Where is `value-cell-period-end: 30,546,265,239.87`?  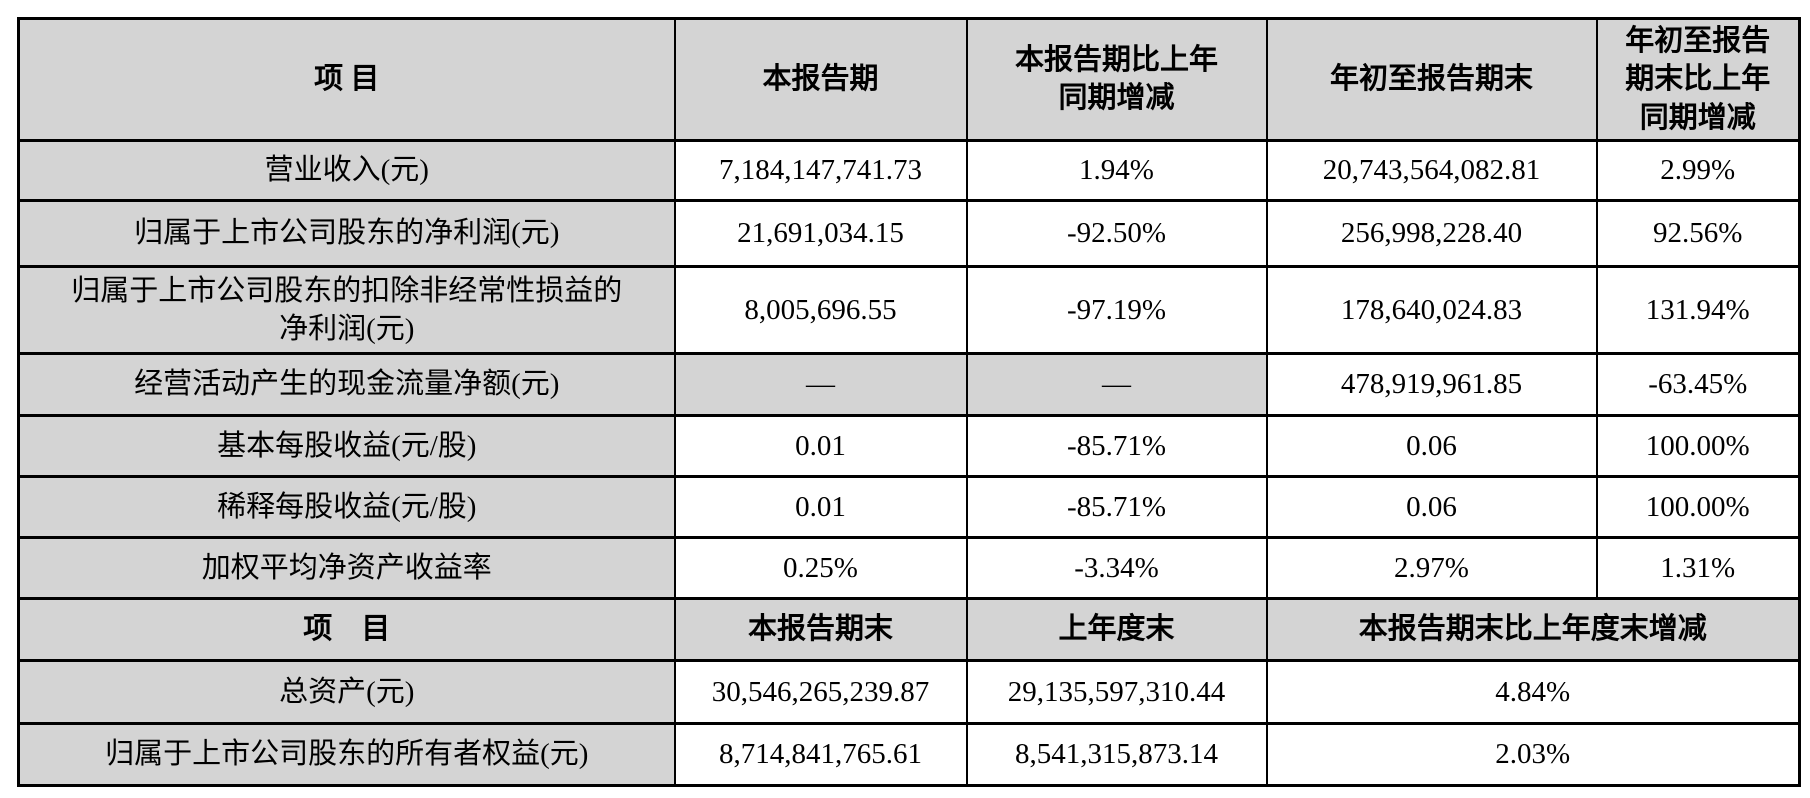
value-cell-period-end: 30,546,265,239.87 is located at coordinates (820, 691).